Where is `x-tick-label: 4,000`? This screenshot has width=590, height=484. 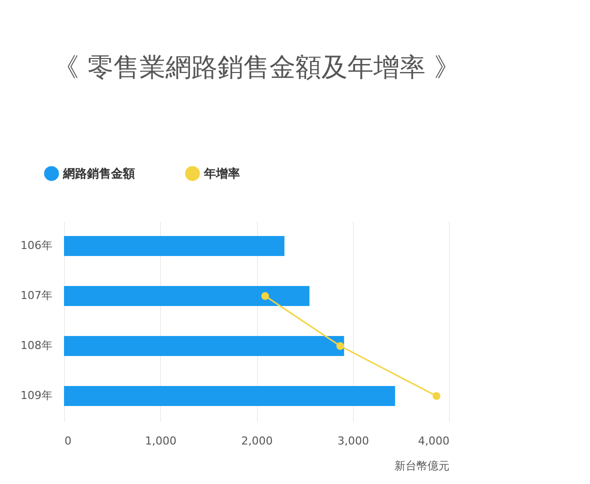
x-tick-label: 4,000 is located at coordinates (434, 441).